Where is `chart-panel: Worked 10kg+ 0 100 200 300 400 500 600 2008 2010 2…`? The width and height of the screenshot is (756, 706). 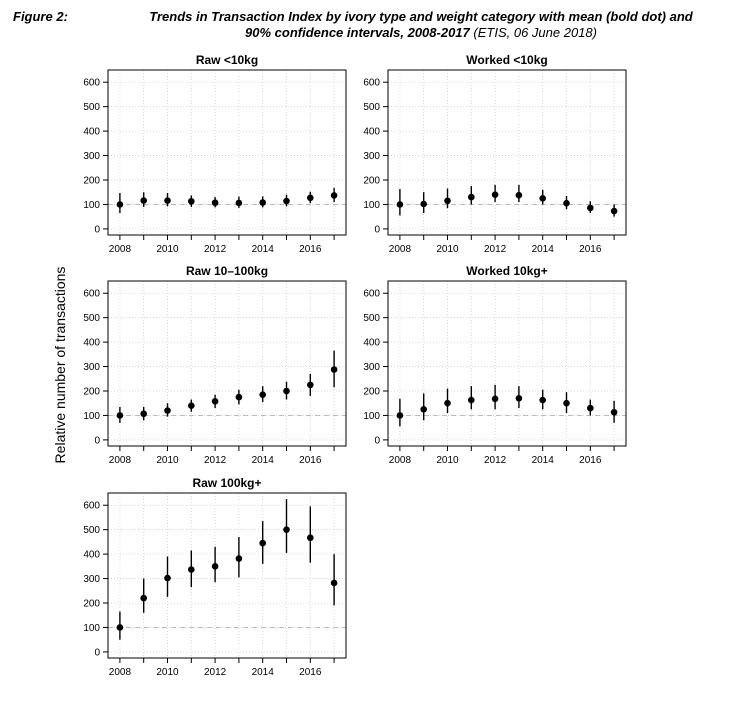 chart-panel: Worked 10kg+ 0 100 200 300 400 500 600 2008 2010 2… is located at coordinates (495, 365).